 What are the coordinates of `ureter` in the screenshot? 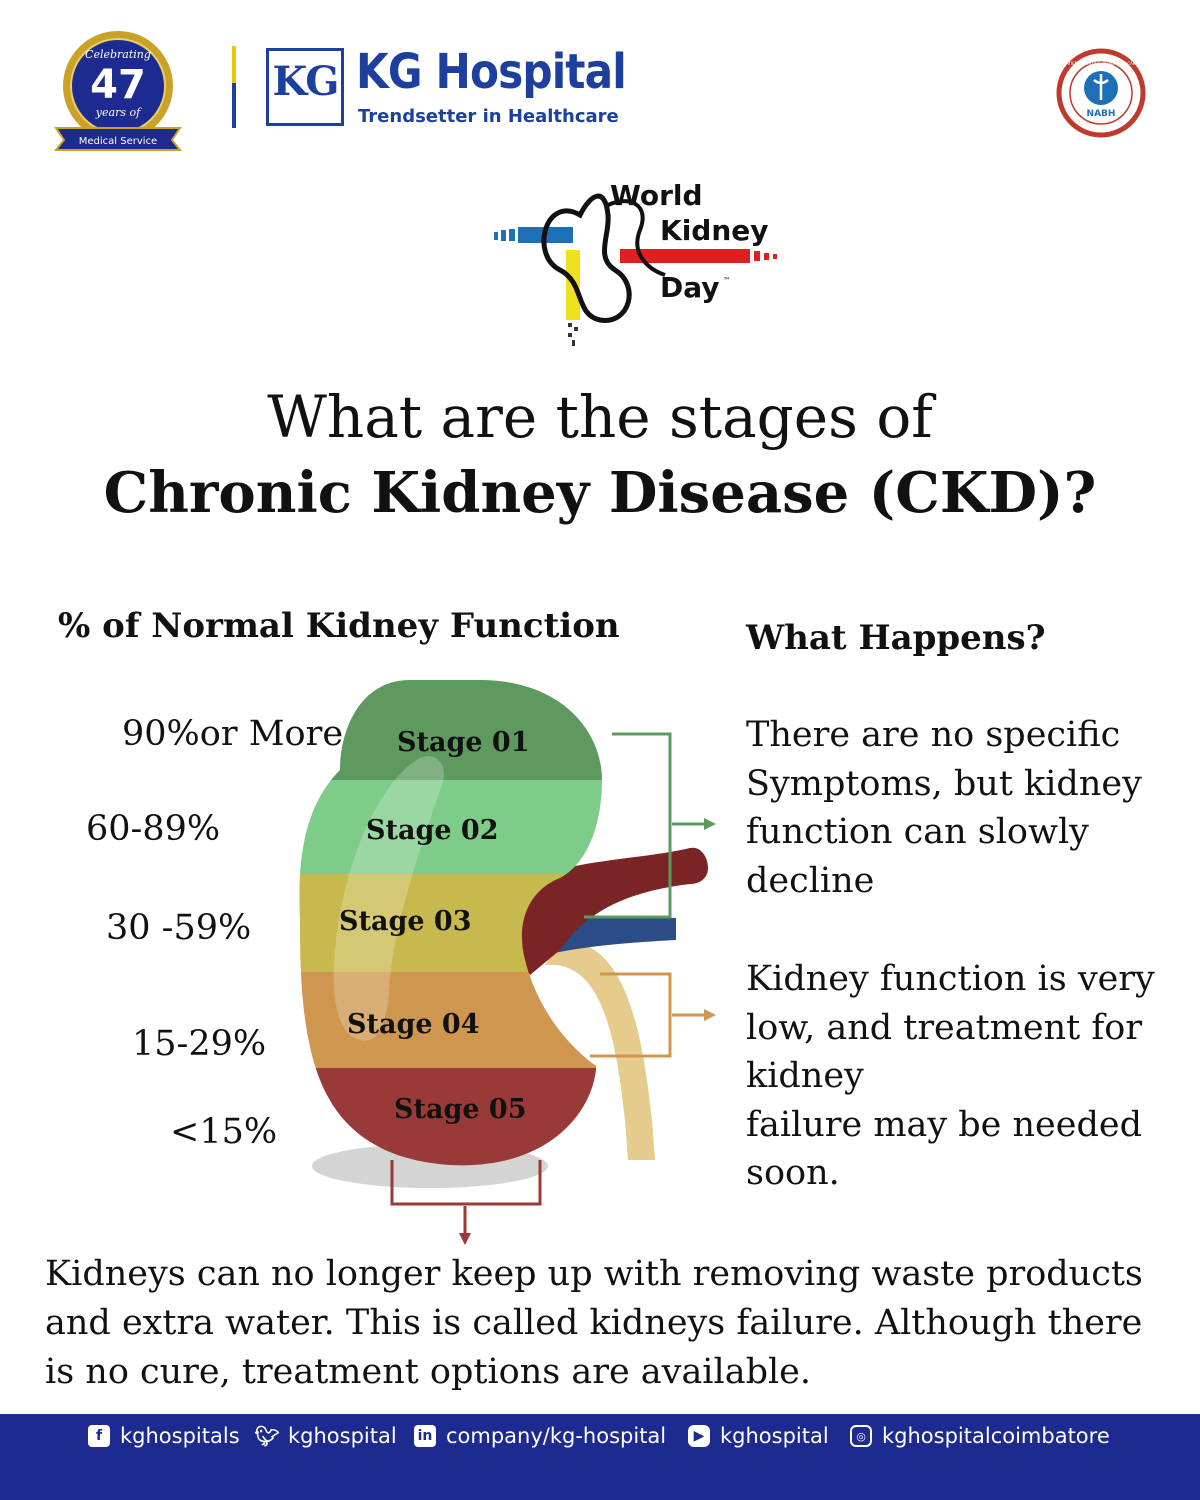 It's located at (600, 1050).